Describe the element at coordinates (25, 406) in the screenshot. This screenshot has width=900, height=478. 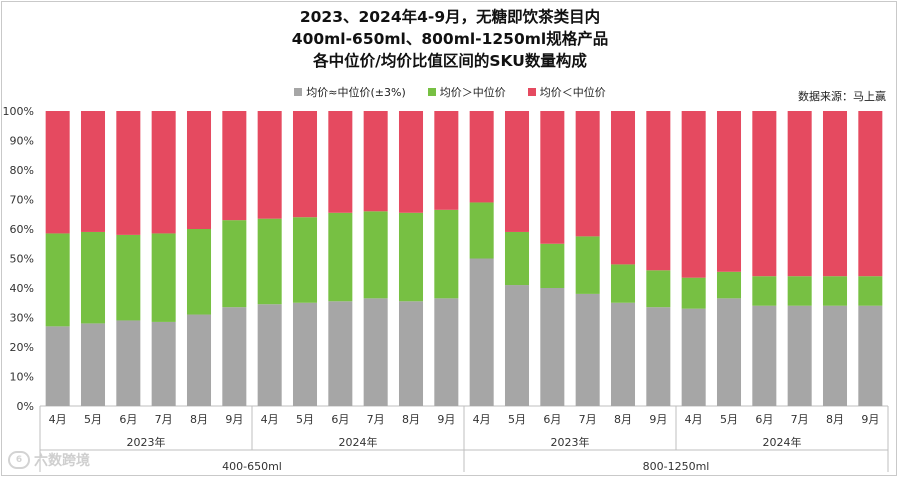
I see `y-tick-label: 0%` at that location.